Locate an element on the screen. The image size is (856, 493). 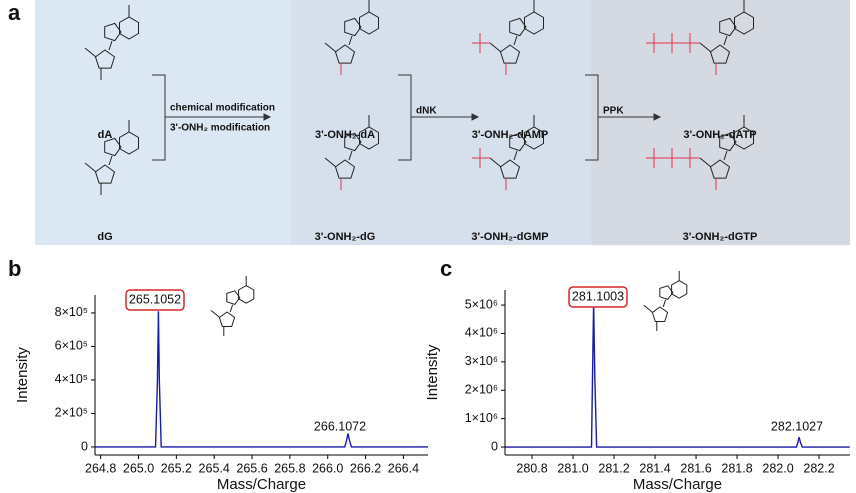
y-tick-label: 8×10⁵ is located at coordinates (71, 312).